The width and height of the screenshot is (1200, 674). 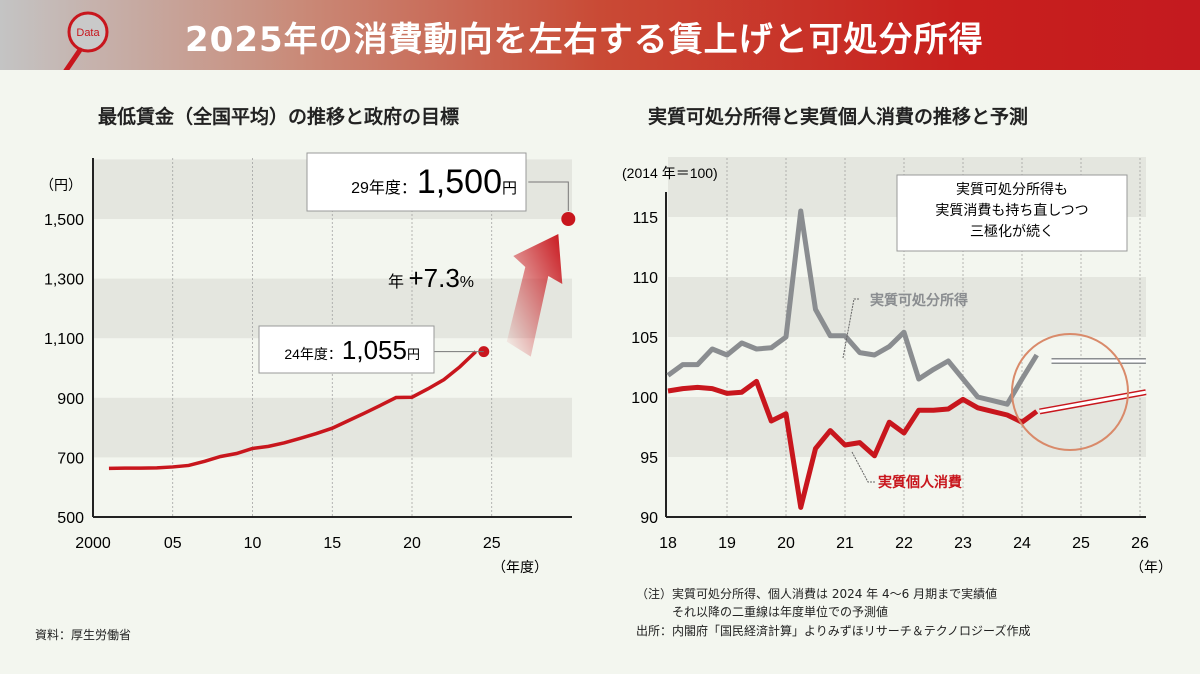 What do you see at coordinates (173, 543) in the screenshot?
I see `x-tick-label: 05` at bounding box center [173, 543].